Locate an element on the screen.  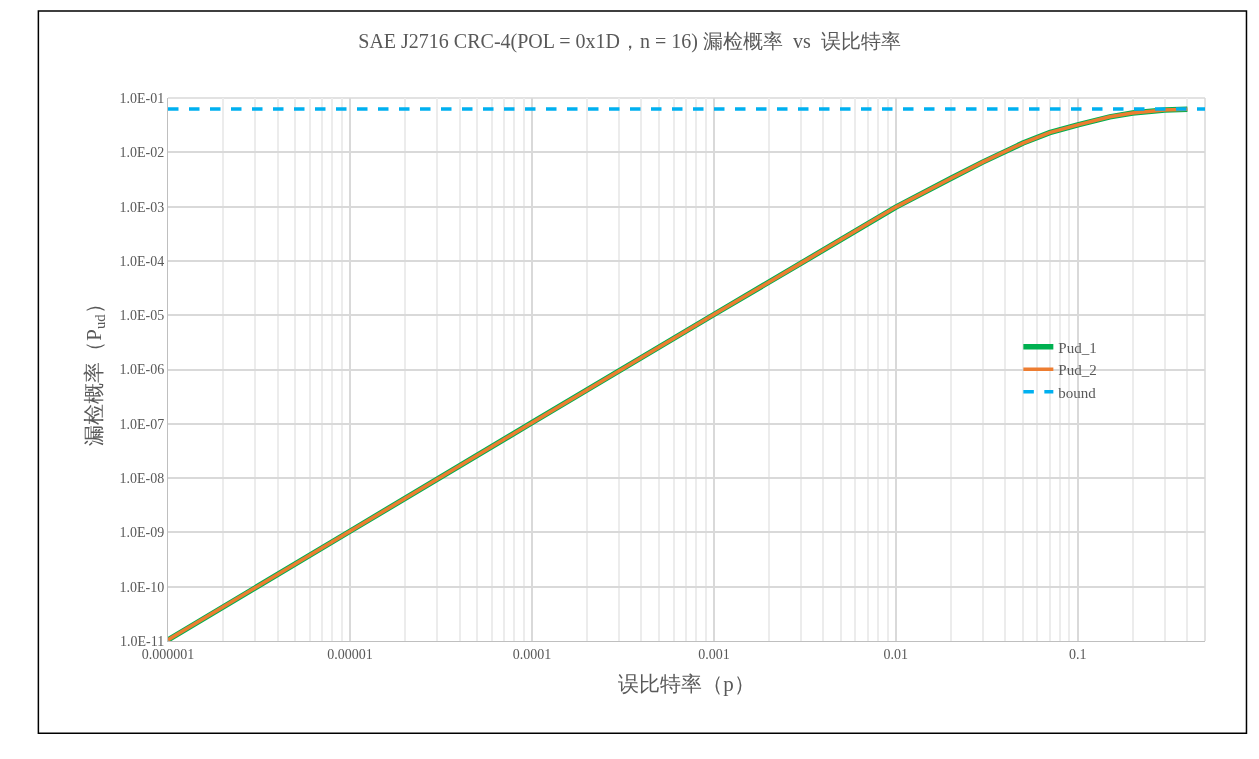
y-tick-label: 1.0E-08 is located at coordinates (142, 478).